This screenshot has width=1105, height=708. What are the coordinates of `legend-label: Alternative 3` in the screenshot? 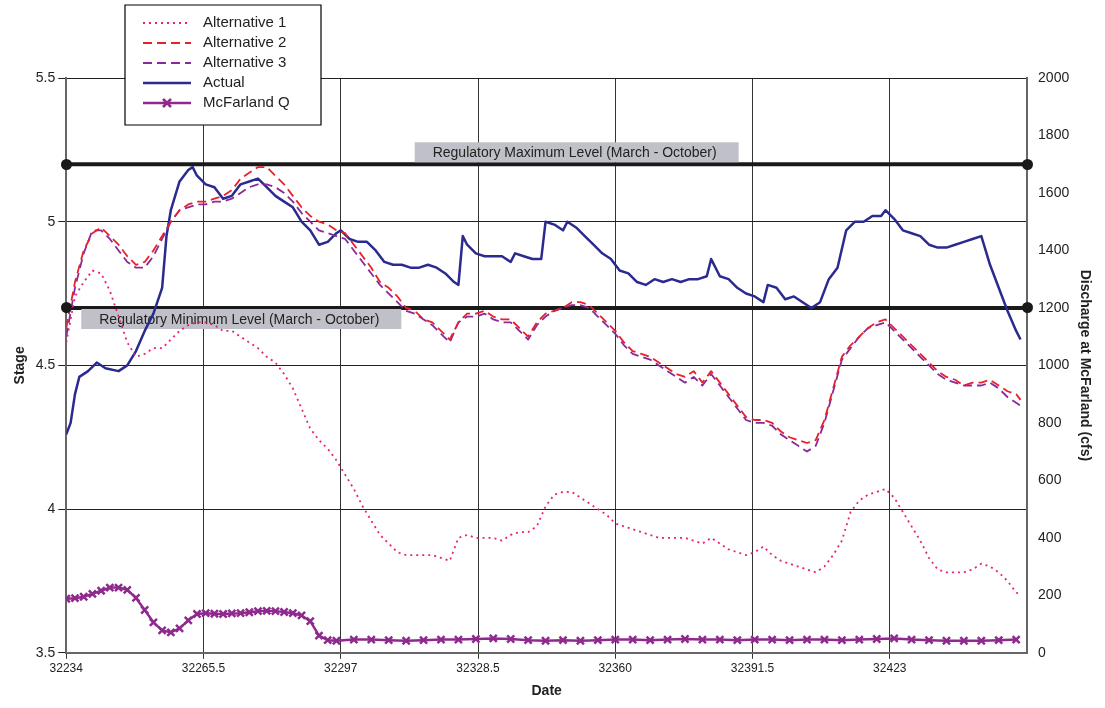 It's located at (245, 62).